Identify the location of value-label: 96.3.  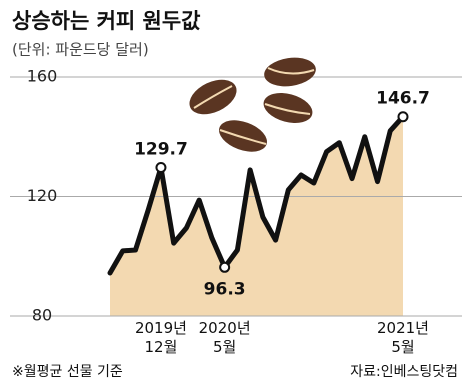
(225, 289).